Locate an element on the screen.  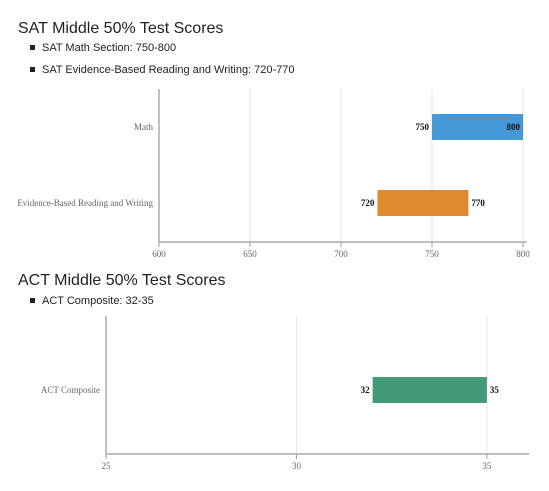
sat-low-label: 750 is located at coordinates (423, 127).